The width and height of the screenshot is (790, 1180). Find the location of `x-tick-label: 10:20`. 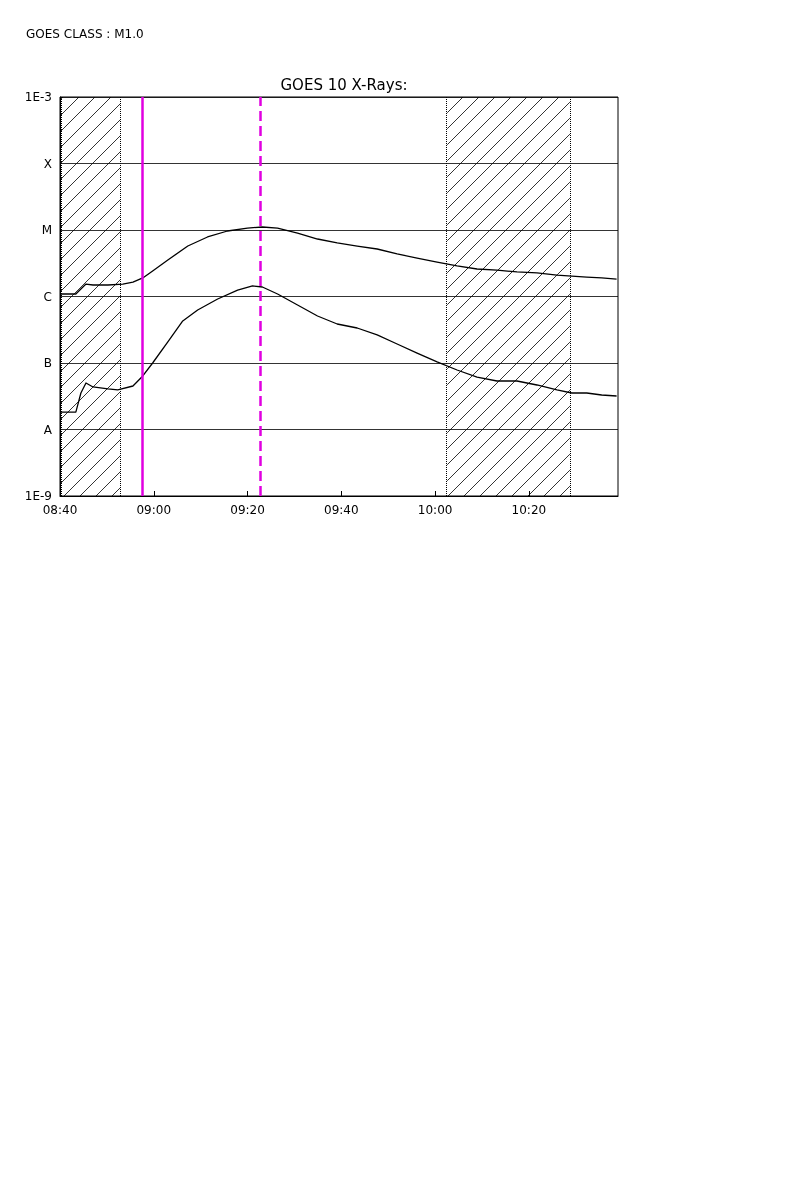

x-tick-label: 10:20 is located at coordinates (529, 510).